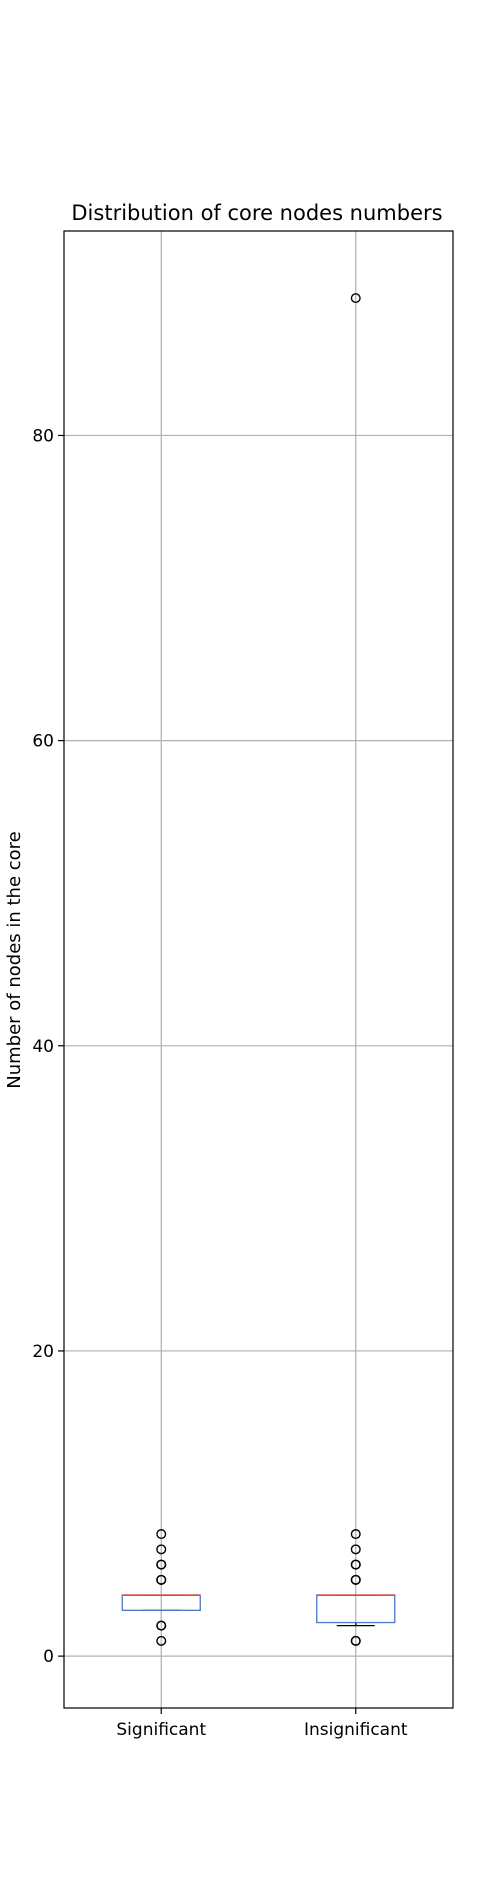  What do you see at coordinates (256, 213) in the screenshot?
I see `chart-title: Distribution of core nodes numbers` at bounding box center [256, 213].